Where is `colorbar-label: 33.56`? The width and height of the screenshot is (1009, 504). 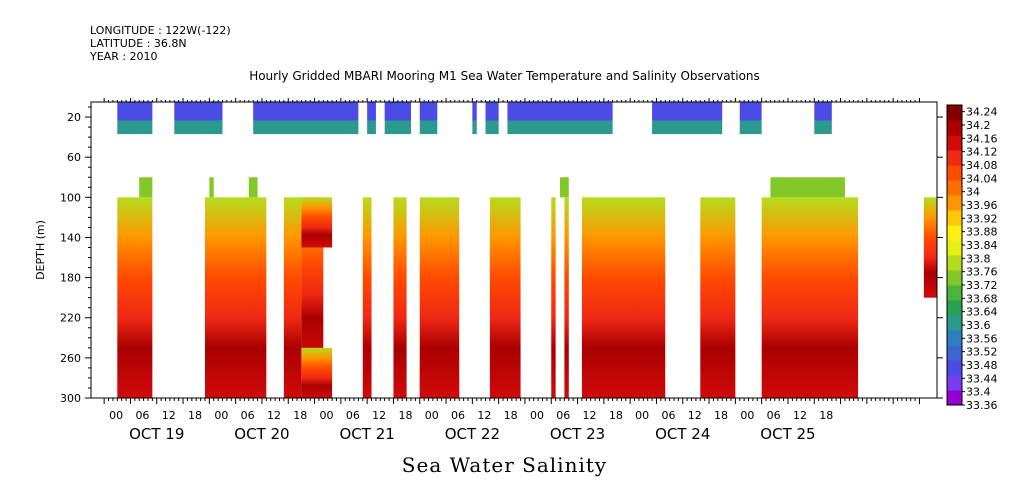
colorbar-label: 33.56 is located at coordinates (982, 338).